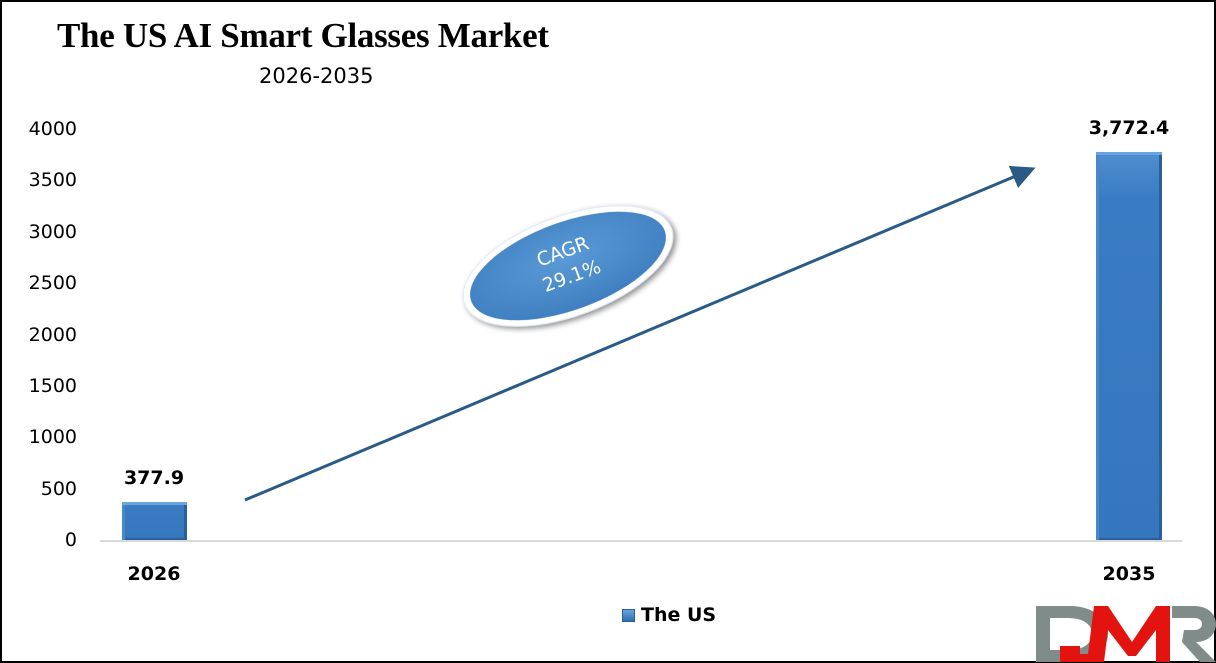 This screenshot has width=1216, height=663. Describe the element at coordinates (316, 76) in the screenshot. I see `chart-subtitle: 2026-2035` at that location.